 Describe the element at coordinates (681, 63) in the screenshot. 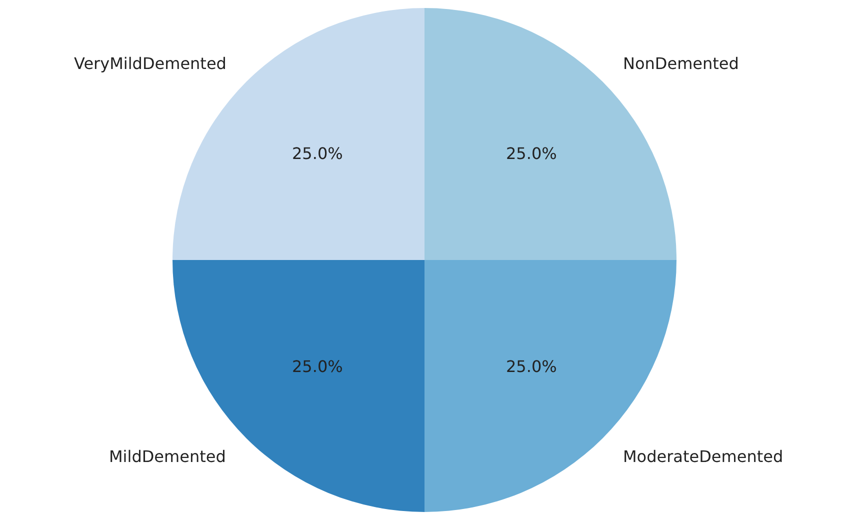

I see `slice-label: NonDemented` at that location.